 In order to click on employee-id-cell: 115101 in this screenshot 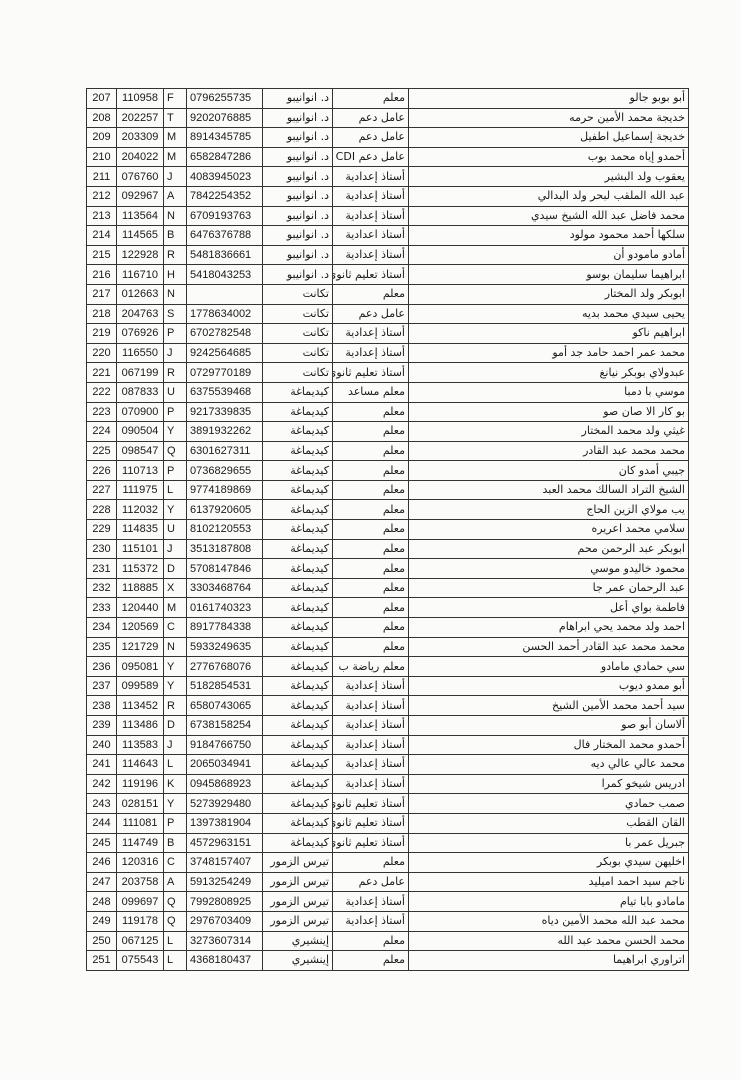, I will do `click(140, 549)`.